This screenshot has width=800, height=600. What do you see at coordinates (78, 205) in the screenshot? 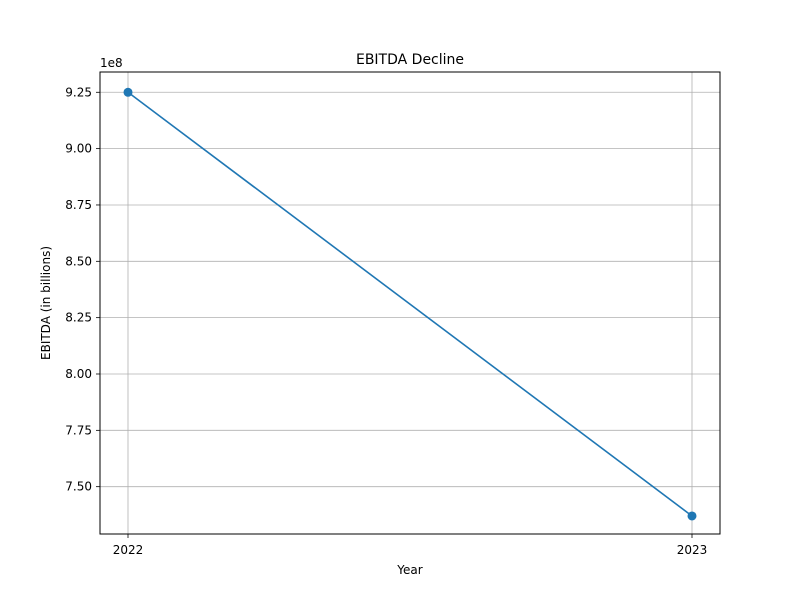
I see `y-tick-label: 8.75` at bounding box center [78, 205].